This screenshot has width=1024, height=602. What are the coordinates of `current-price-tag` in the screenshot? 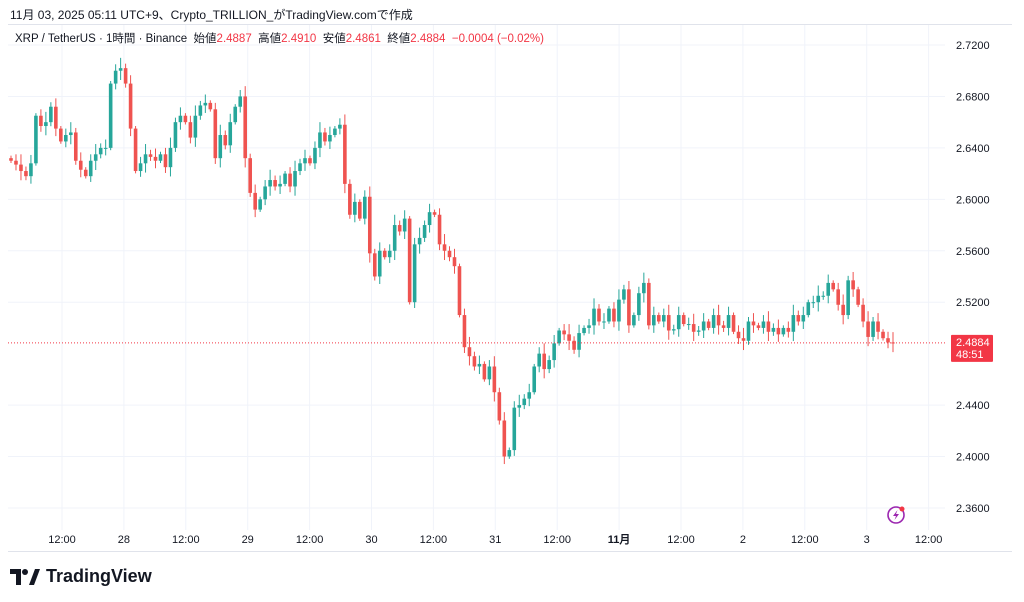 It's located at (972, 348).